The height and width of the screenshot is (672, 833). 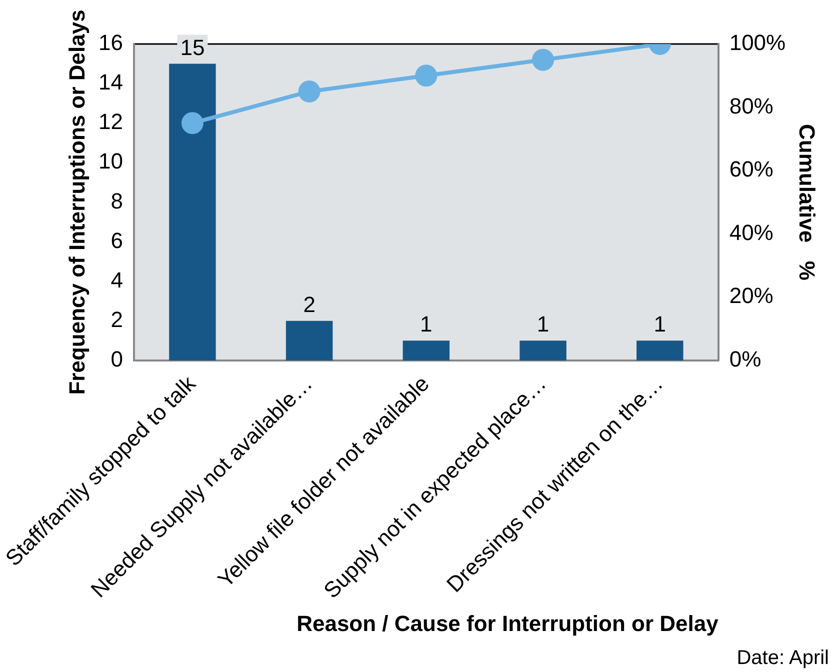 What do you see at coordinates (782, 658) in the screenshot?
I see `text: Date: April` at bounding box center [782, 658].